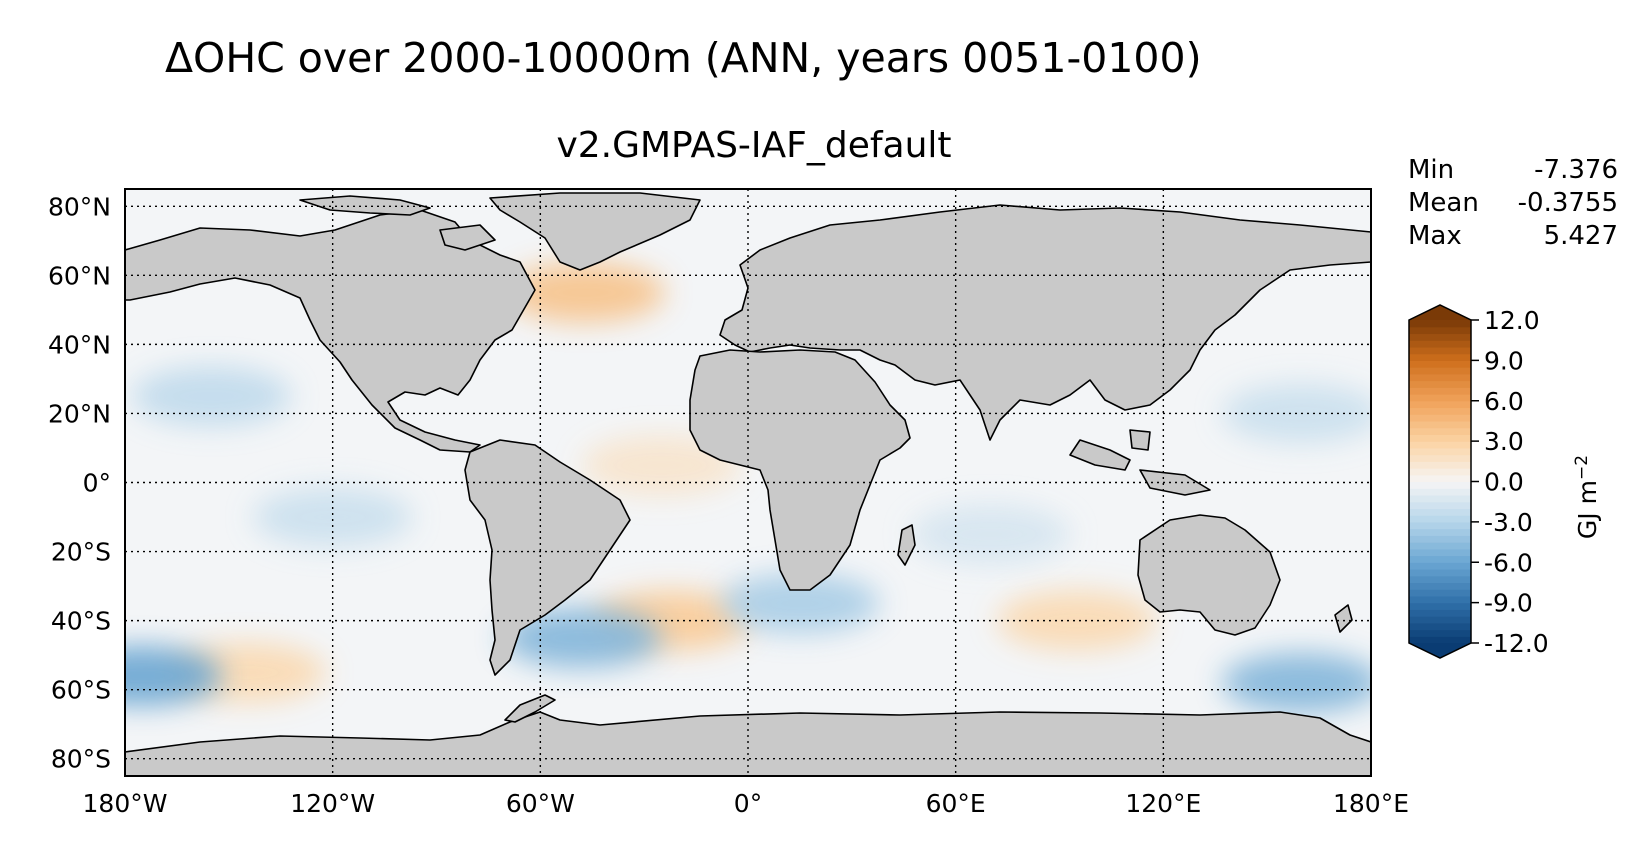  What do you see at coordinates (1504, 360) in the screenshot?
I see `colorbar-tick-label: 9.0` at bounding box center [1504, 360].